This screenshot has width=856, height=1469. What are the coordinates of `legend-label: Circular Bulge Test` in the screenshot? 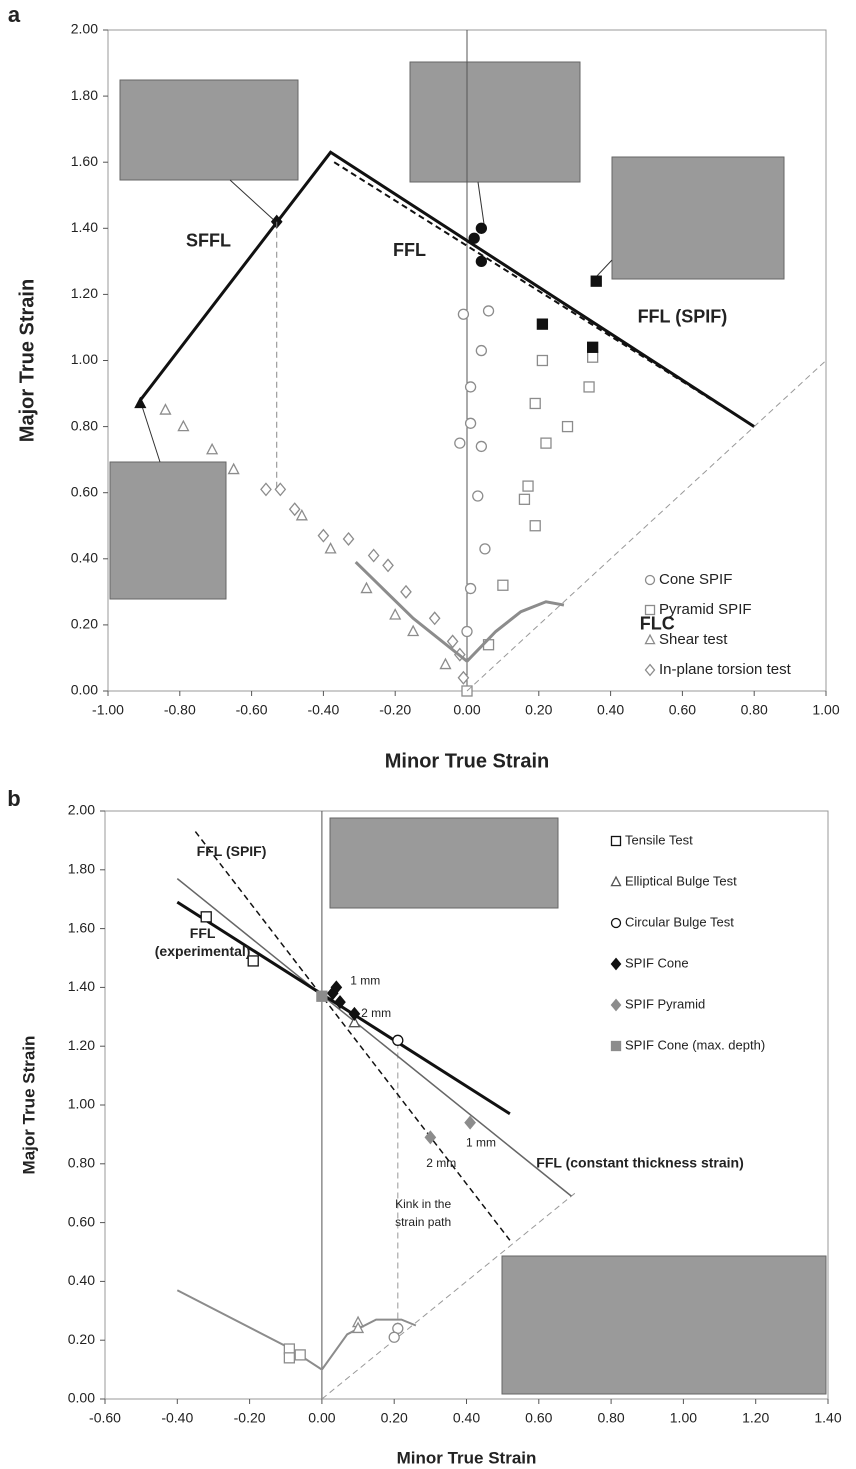 It's located at (679, 921).